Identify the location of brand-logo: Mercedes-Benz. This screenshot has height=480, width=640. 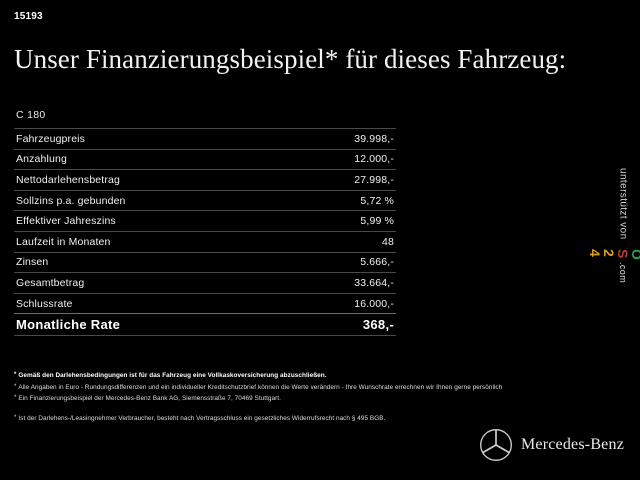
(551, 445).